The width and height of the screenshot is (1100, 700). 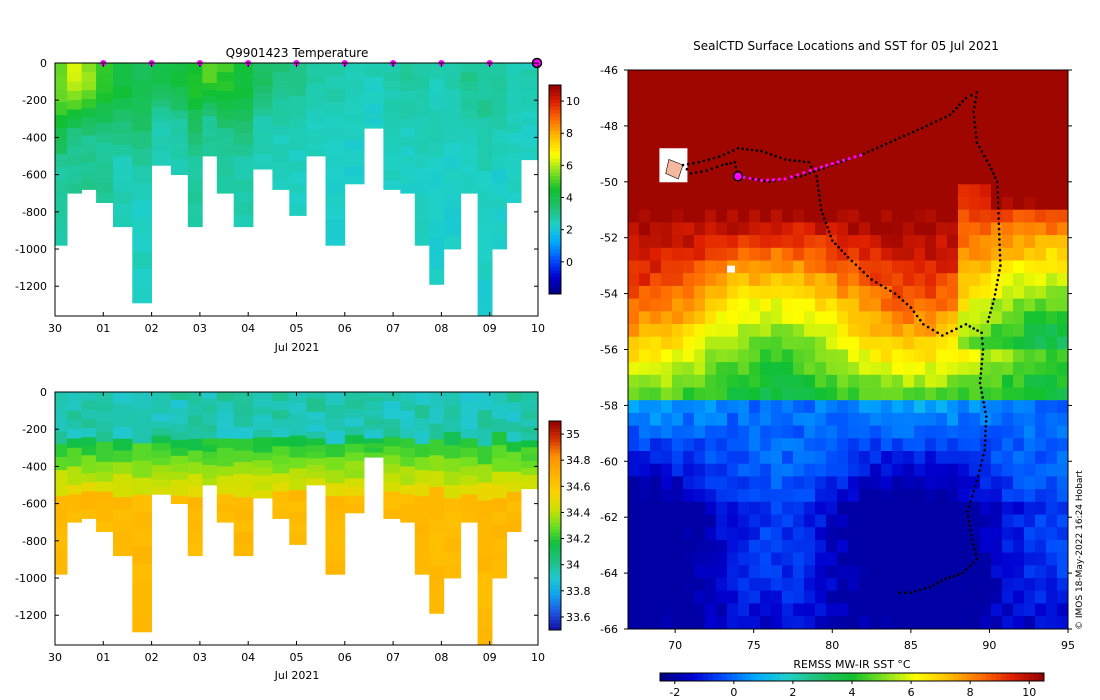 I want to click on colorbar-tick-label: 2, so click(x=569, y=230).